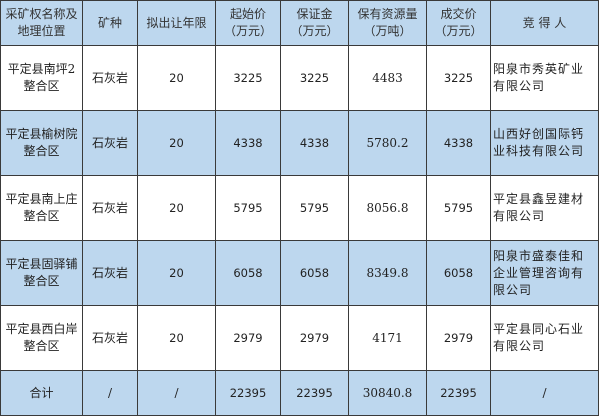 The height and width of the screenshot is (417, 600). What do you see at coordinates (458, 273) in the screenshot?
I see `cell-deal-price: 6058` at bounding box center [458, 273].